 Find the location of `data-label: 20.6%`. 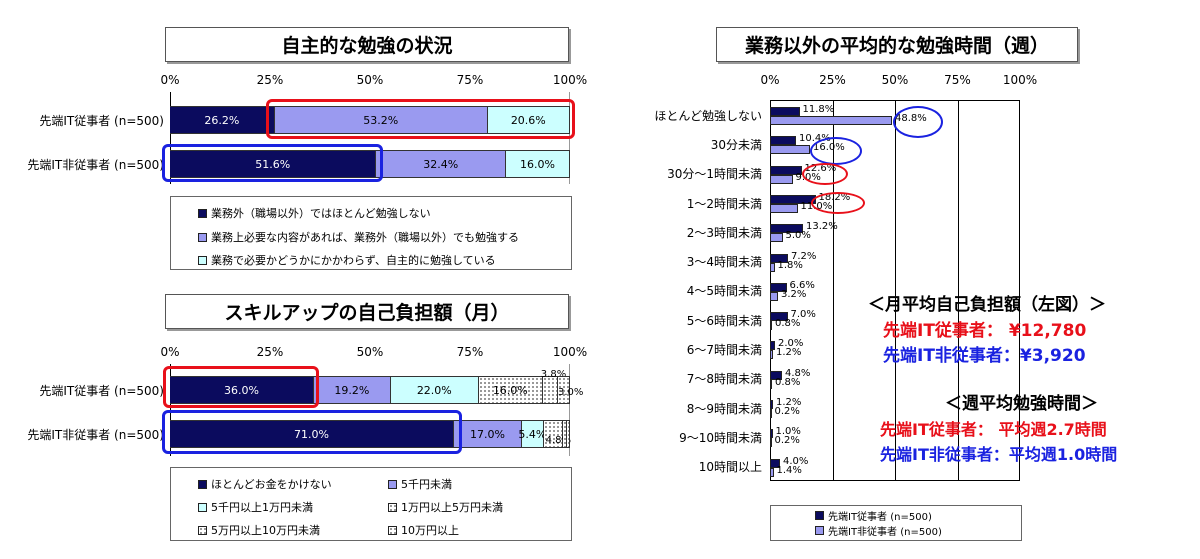

data-label: 20.6% is located at coordinates (528, 120).